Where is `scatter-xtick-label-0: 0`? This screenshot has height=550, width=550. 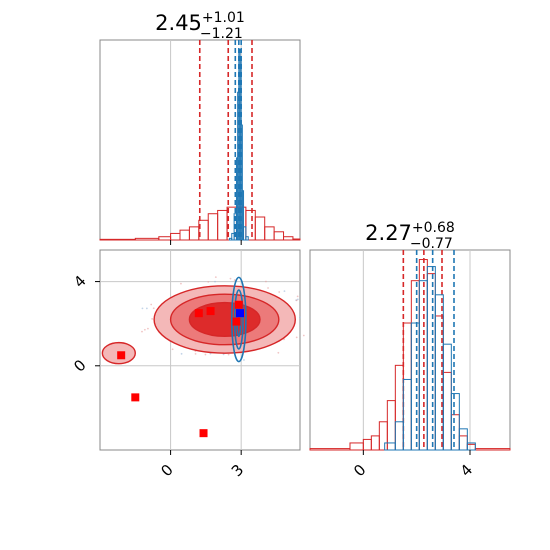
scatter-xtick-label-0: 0 is located at coordinates (166, 470).